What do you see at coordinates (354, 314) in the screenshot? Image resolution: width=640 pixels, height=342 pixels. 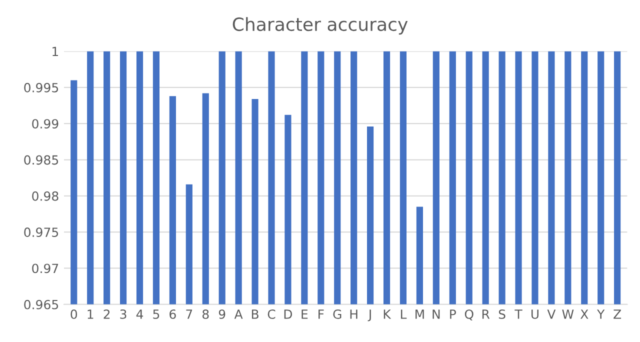 I see `x-tick-label: H` at bounding box center [354, 314].